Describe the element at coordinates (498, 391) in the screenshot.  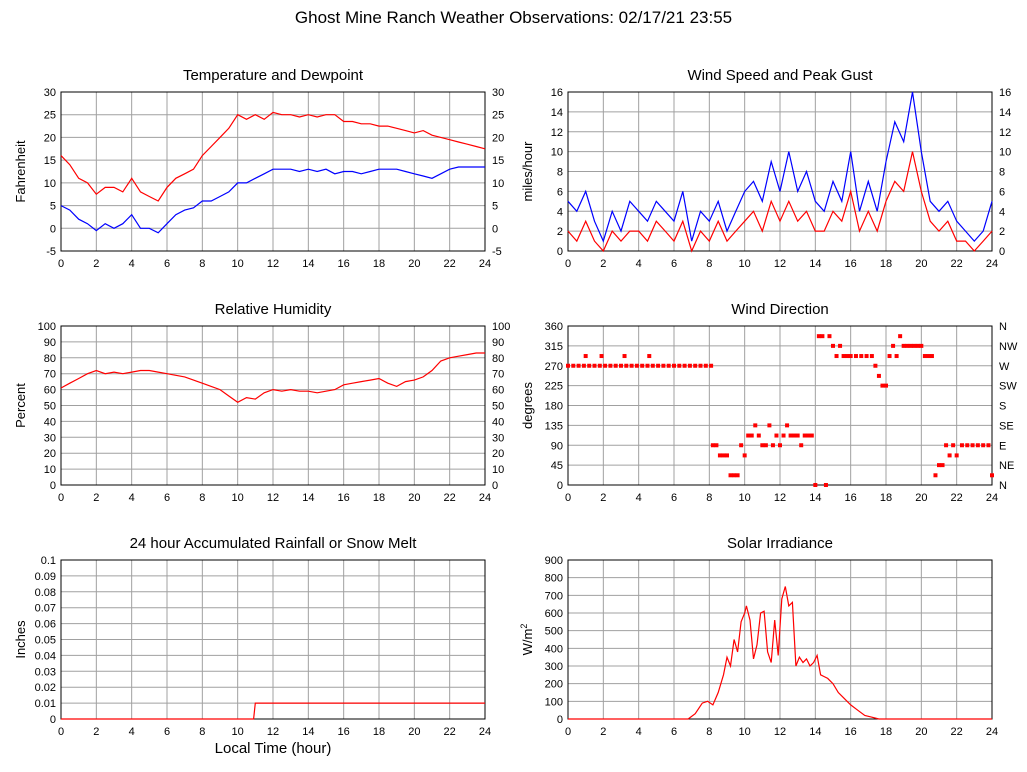
I see `right-tick-label: 60` at that location.